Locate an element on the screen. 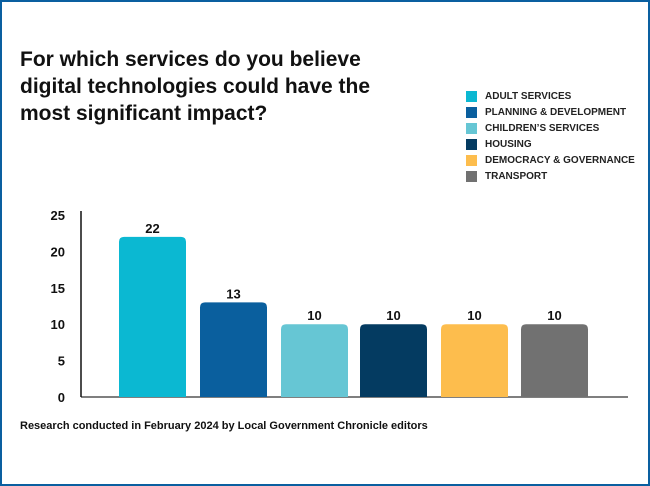  legend-item: CHILDREN’S SERVICES is located at coordinates (550, 128).